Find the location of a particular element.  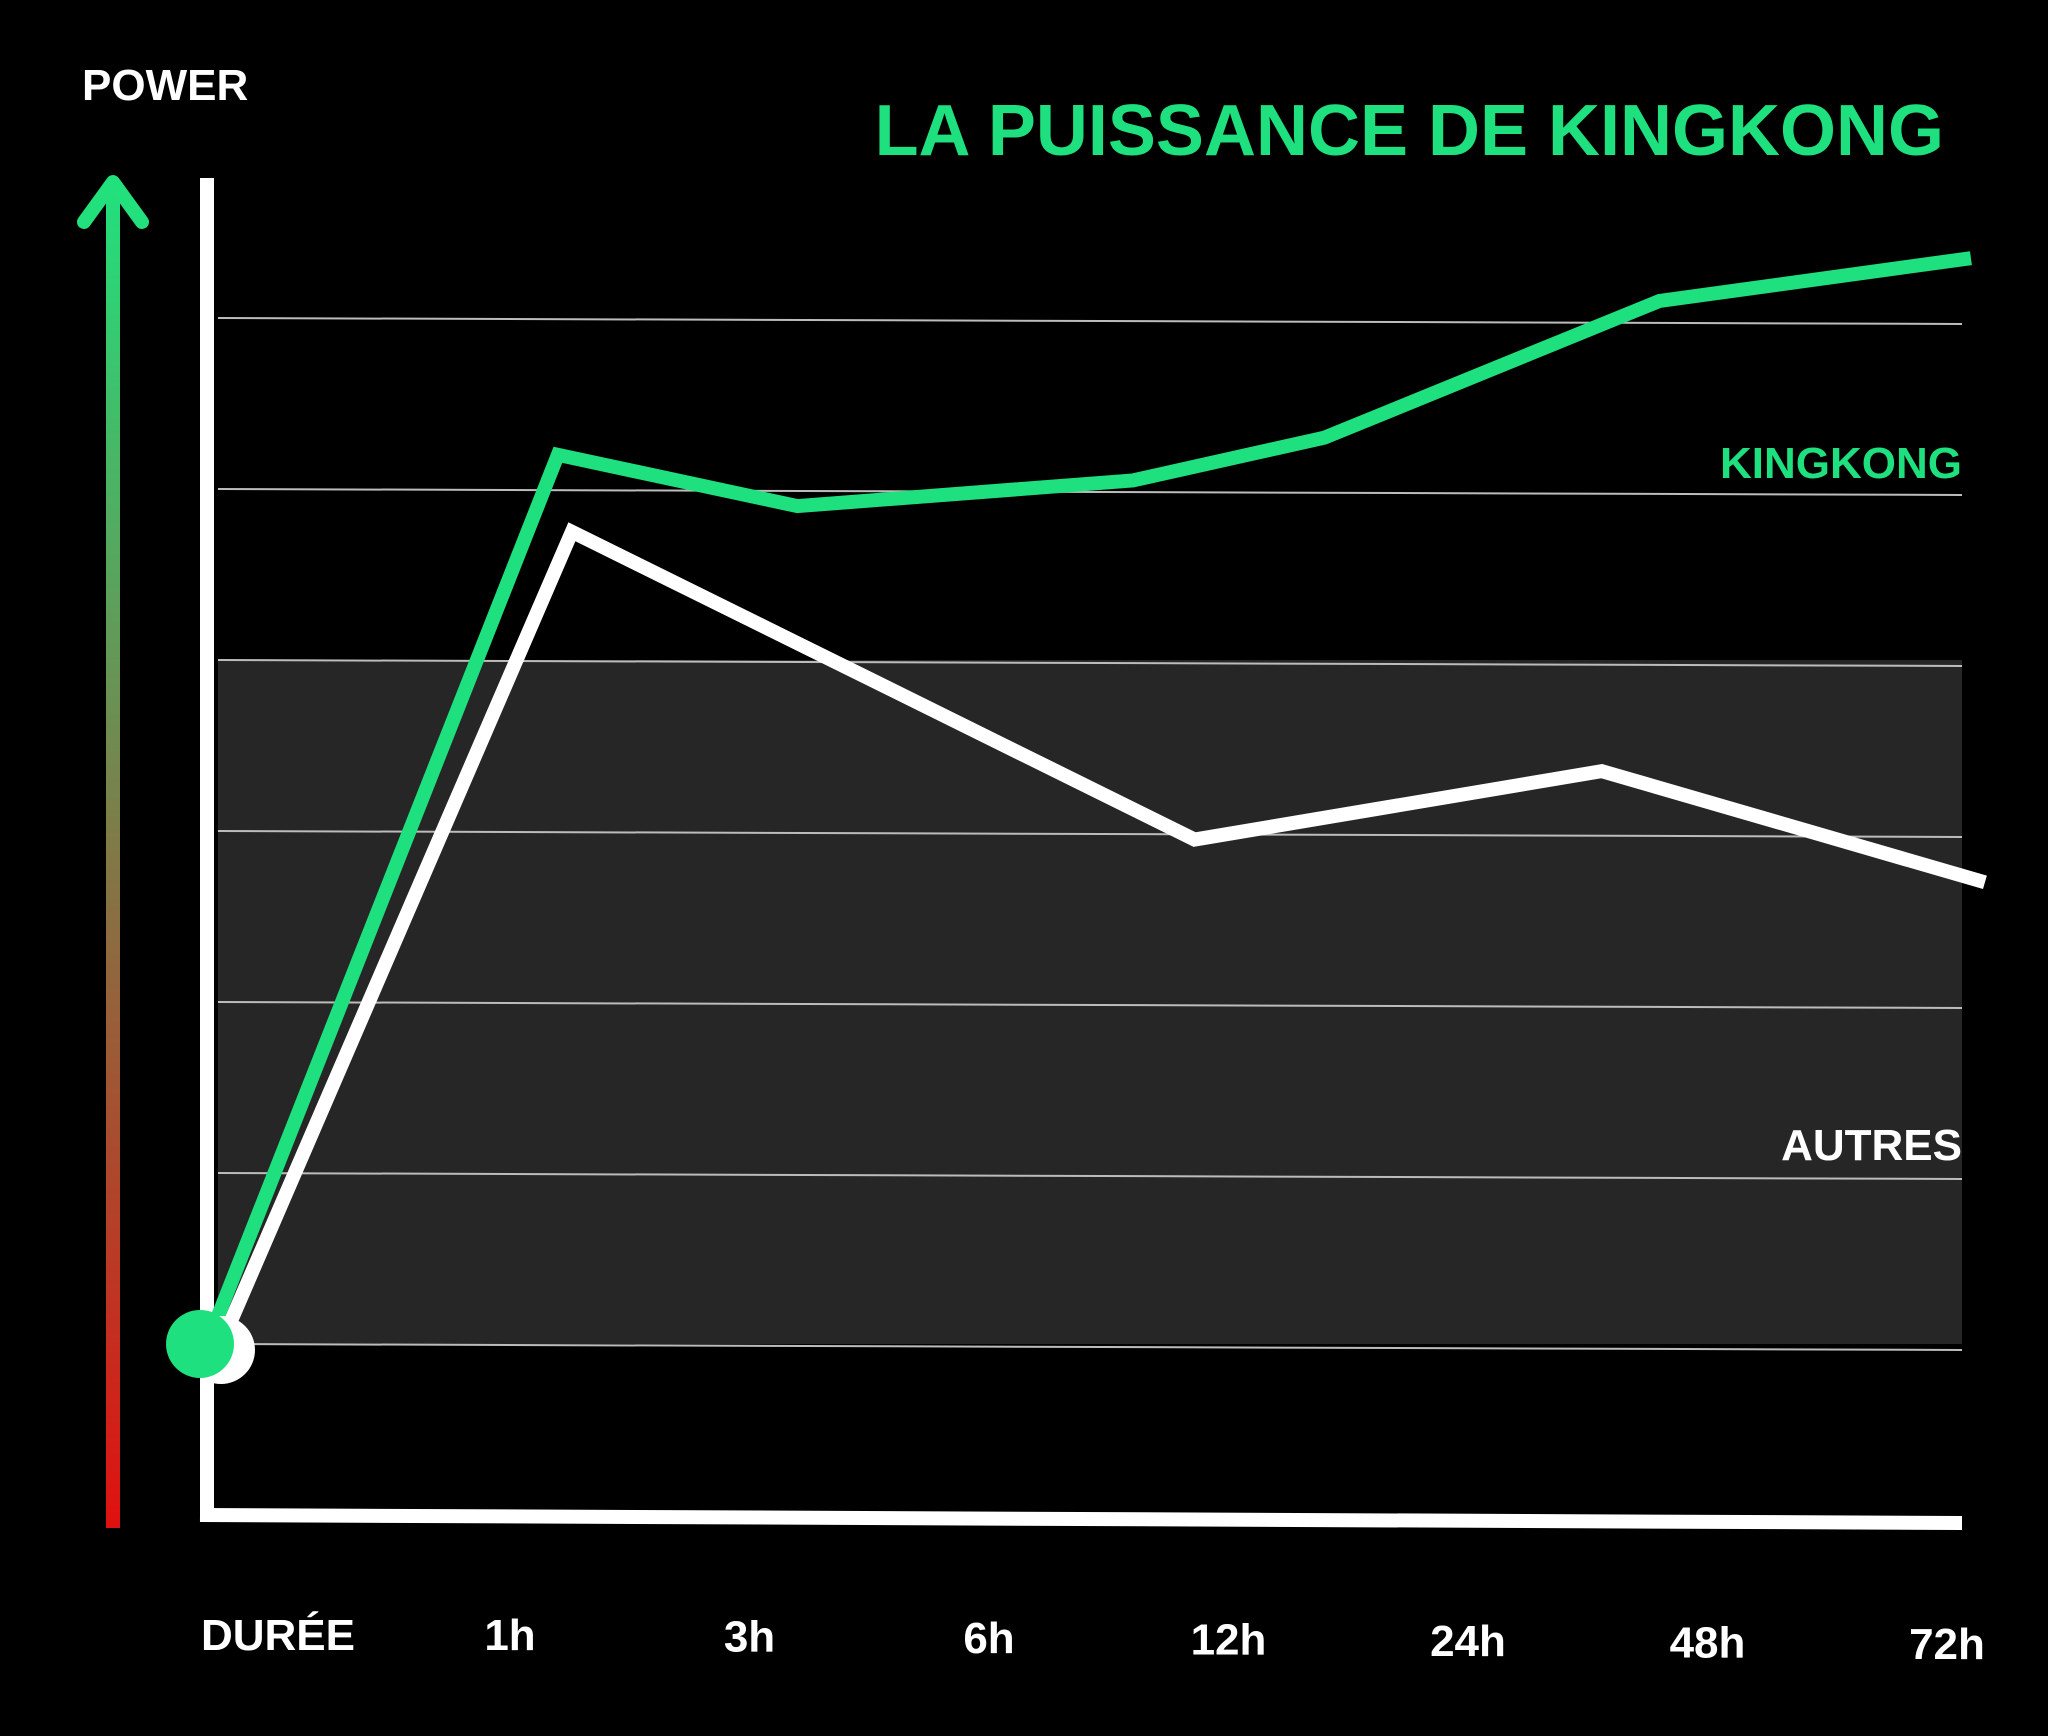

x-tick-label: 48h is located at coordinates (1708, 1643).